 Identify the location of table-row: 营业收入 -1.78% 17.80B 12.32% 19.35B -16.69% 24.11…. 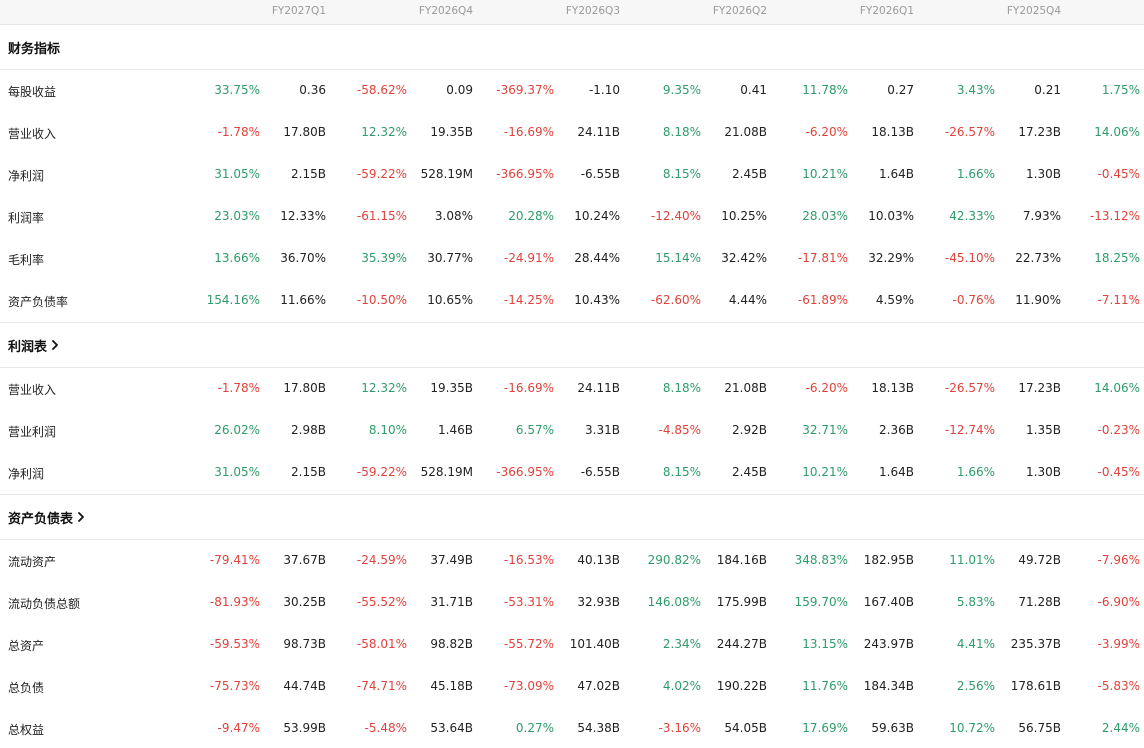
(572, 133).